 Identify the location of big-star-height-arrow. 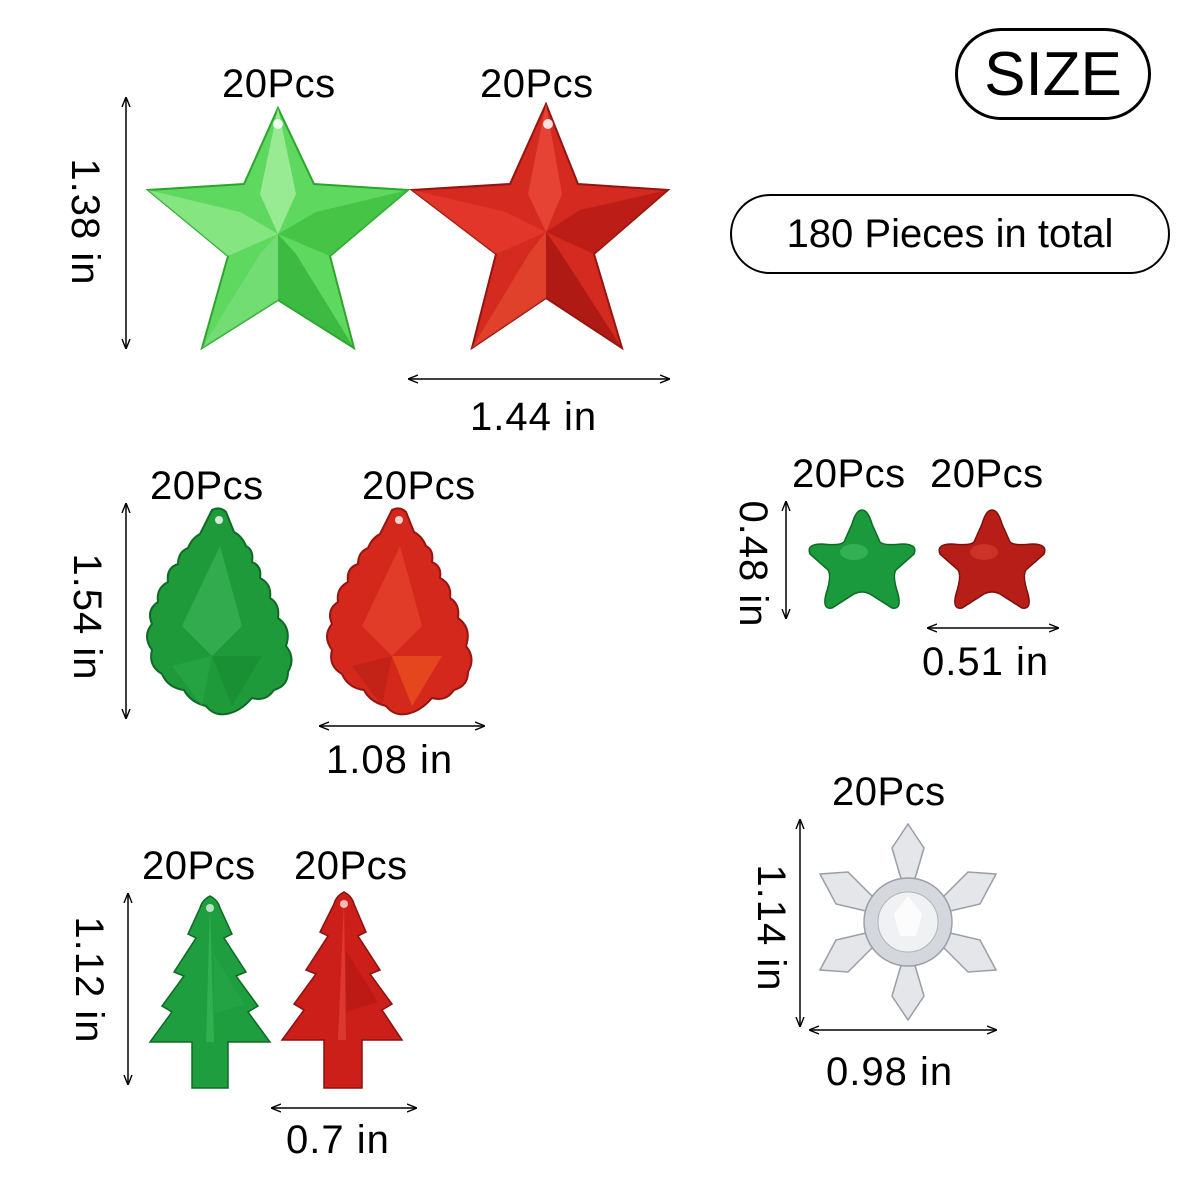
(126, 223).